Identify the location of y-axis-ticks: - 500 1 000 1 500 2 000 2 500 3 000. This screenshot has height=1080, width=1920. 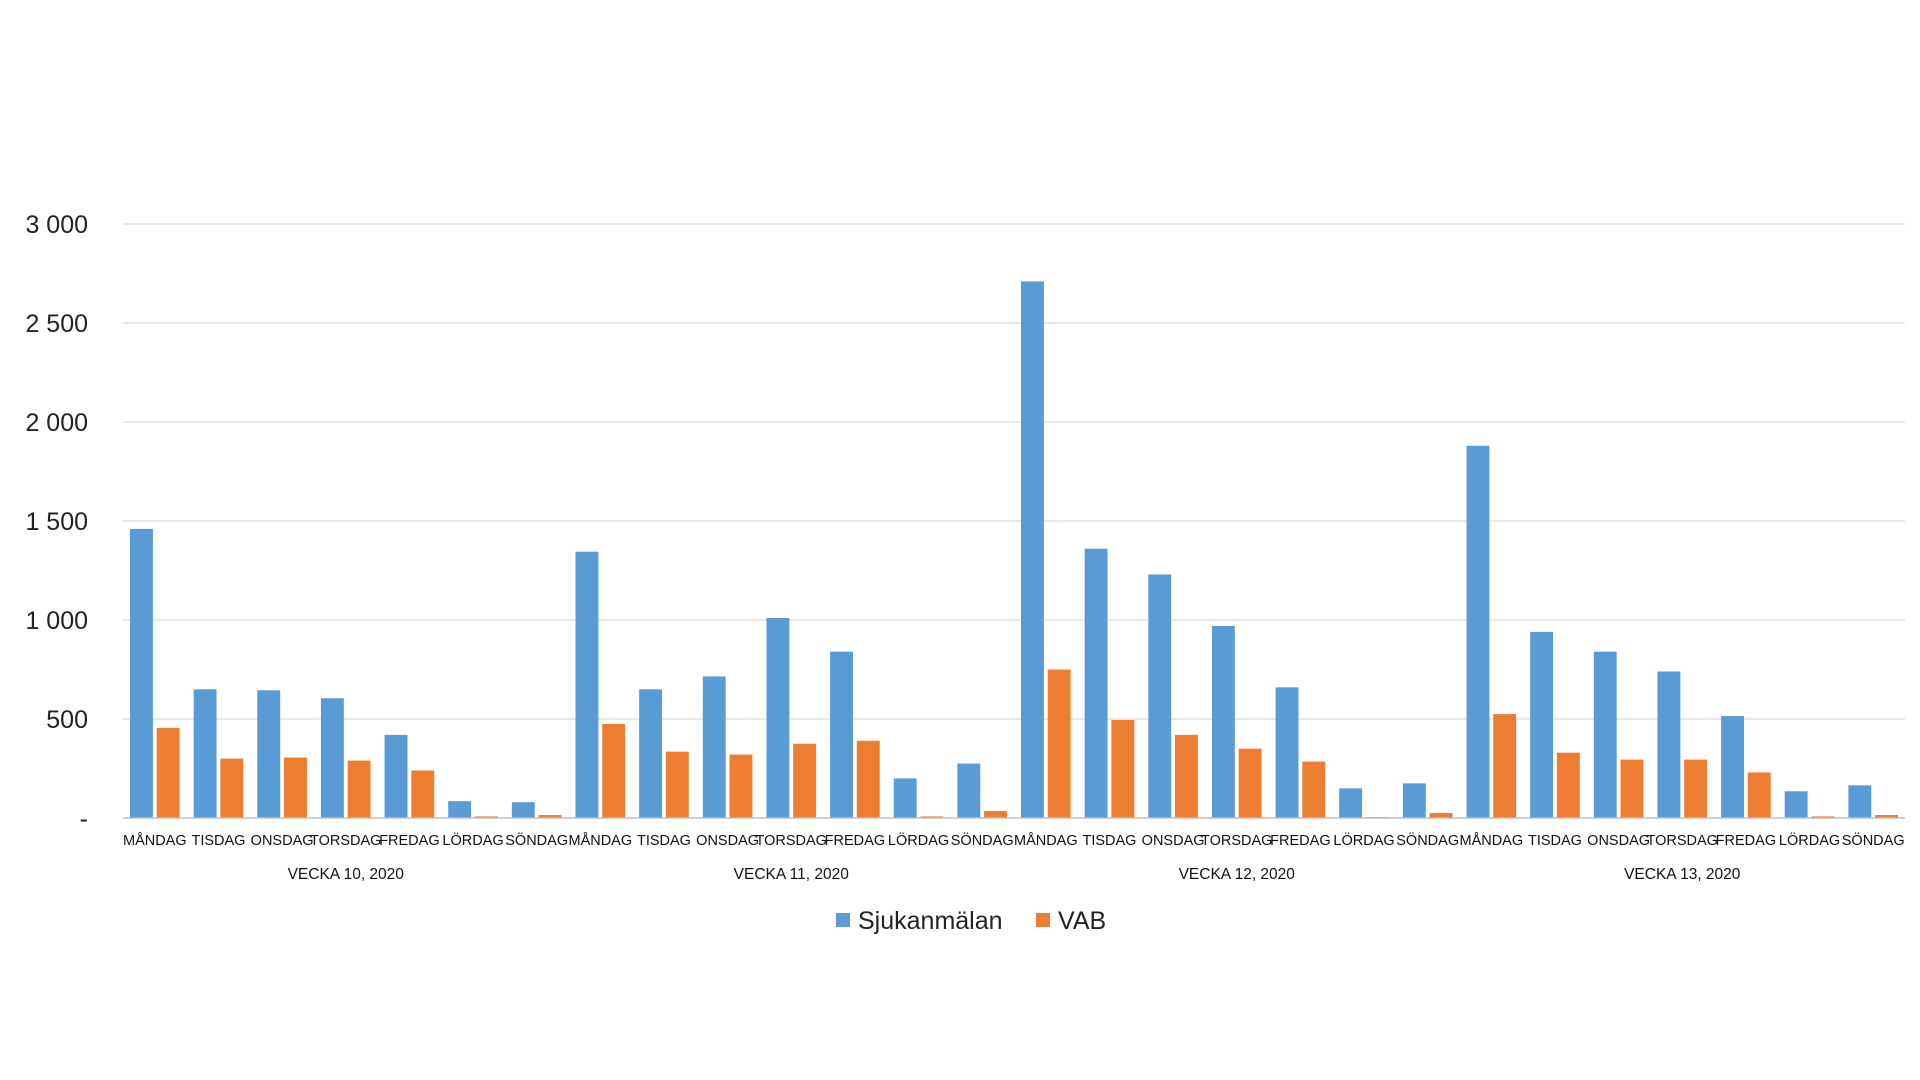
(56, 522).